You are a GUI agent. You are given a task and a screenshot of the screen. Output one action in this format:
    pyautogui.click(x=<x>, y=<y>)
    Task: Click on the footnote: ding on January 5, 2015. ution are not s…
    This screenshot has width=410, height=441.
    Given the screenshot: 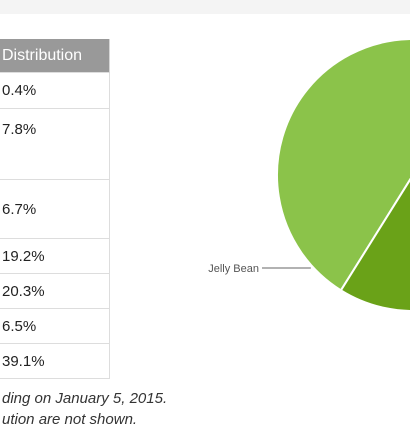 What is the action you would take?
    pyautogui.click(x=84, y=409)
    